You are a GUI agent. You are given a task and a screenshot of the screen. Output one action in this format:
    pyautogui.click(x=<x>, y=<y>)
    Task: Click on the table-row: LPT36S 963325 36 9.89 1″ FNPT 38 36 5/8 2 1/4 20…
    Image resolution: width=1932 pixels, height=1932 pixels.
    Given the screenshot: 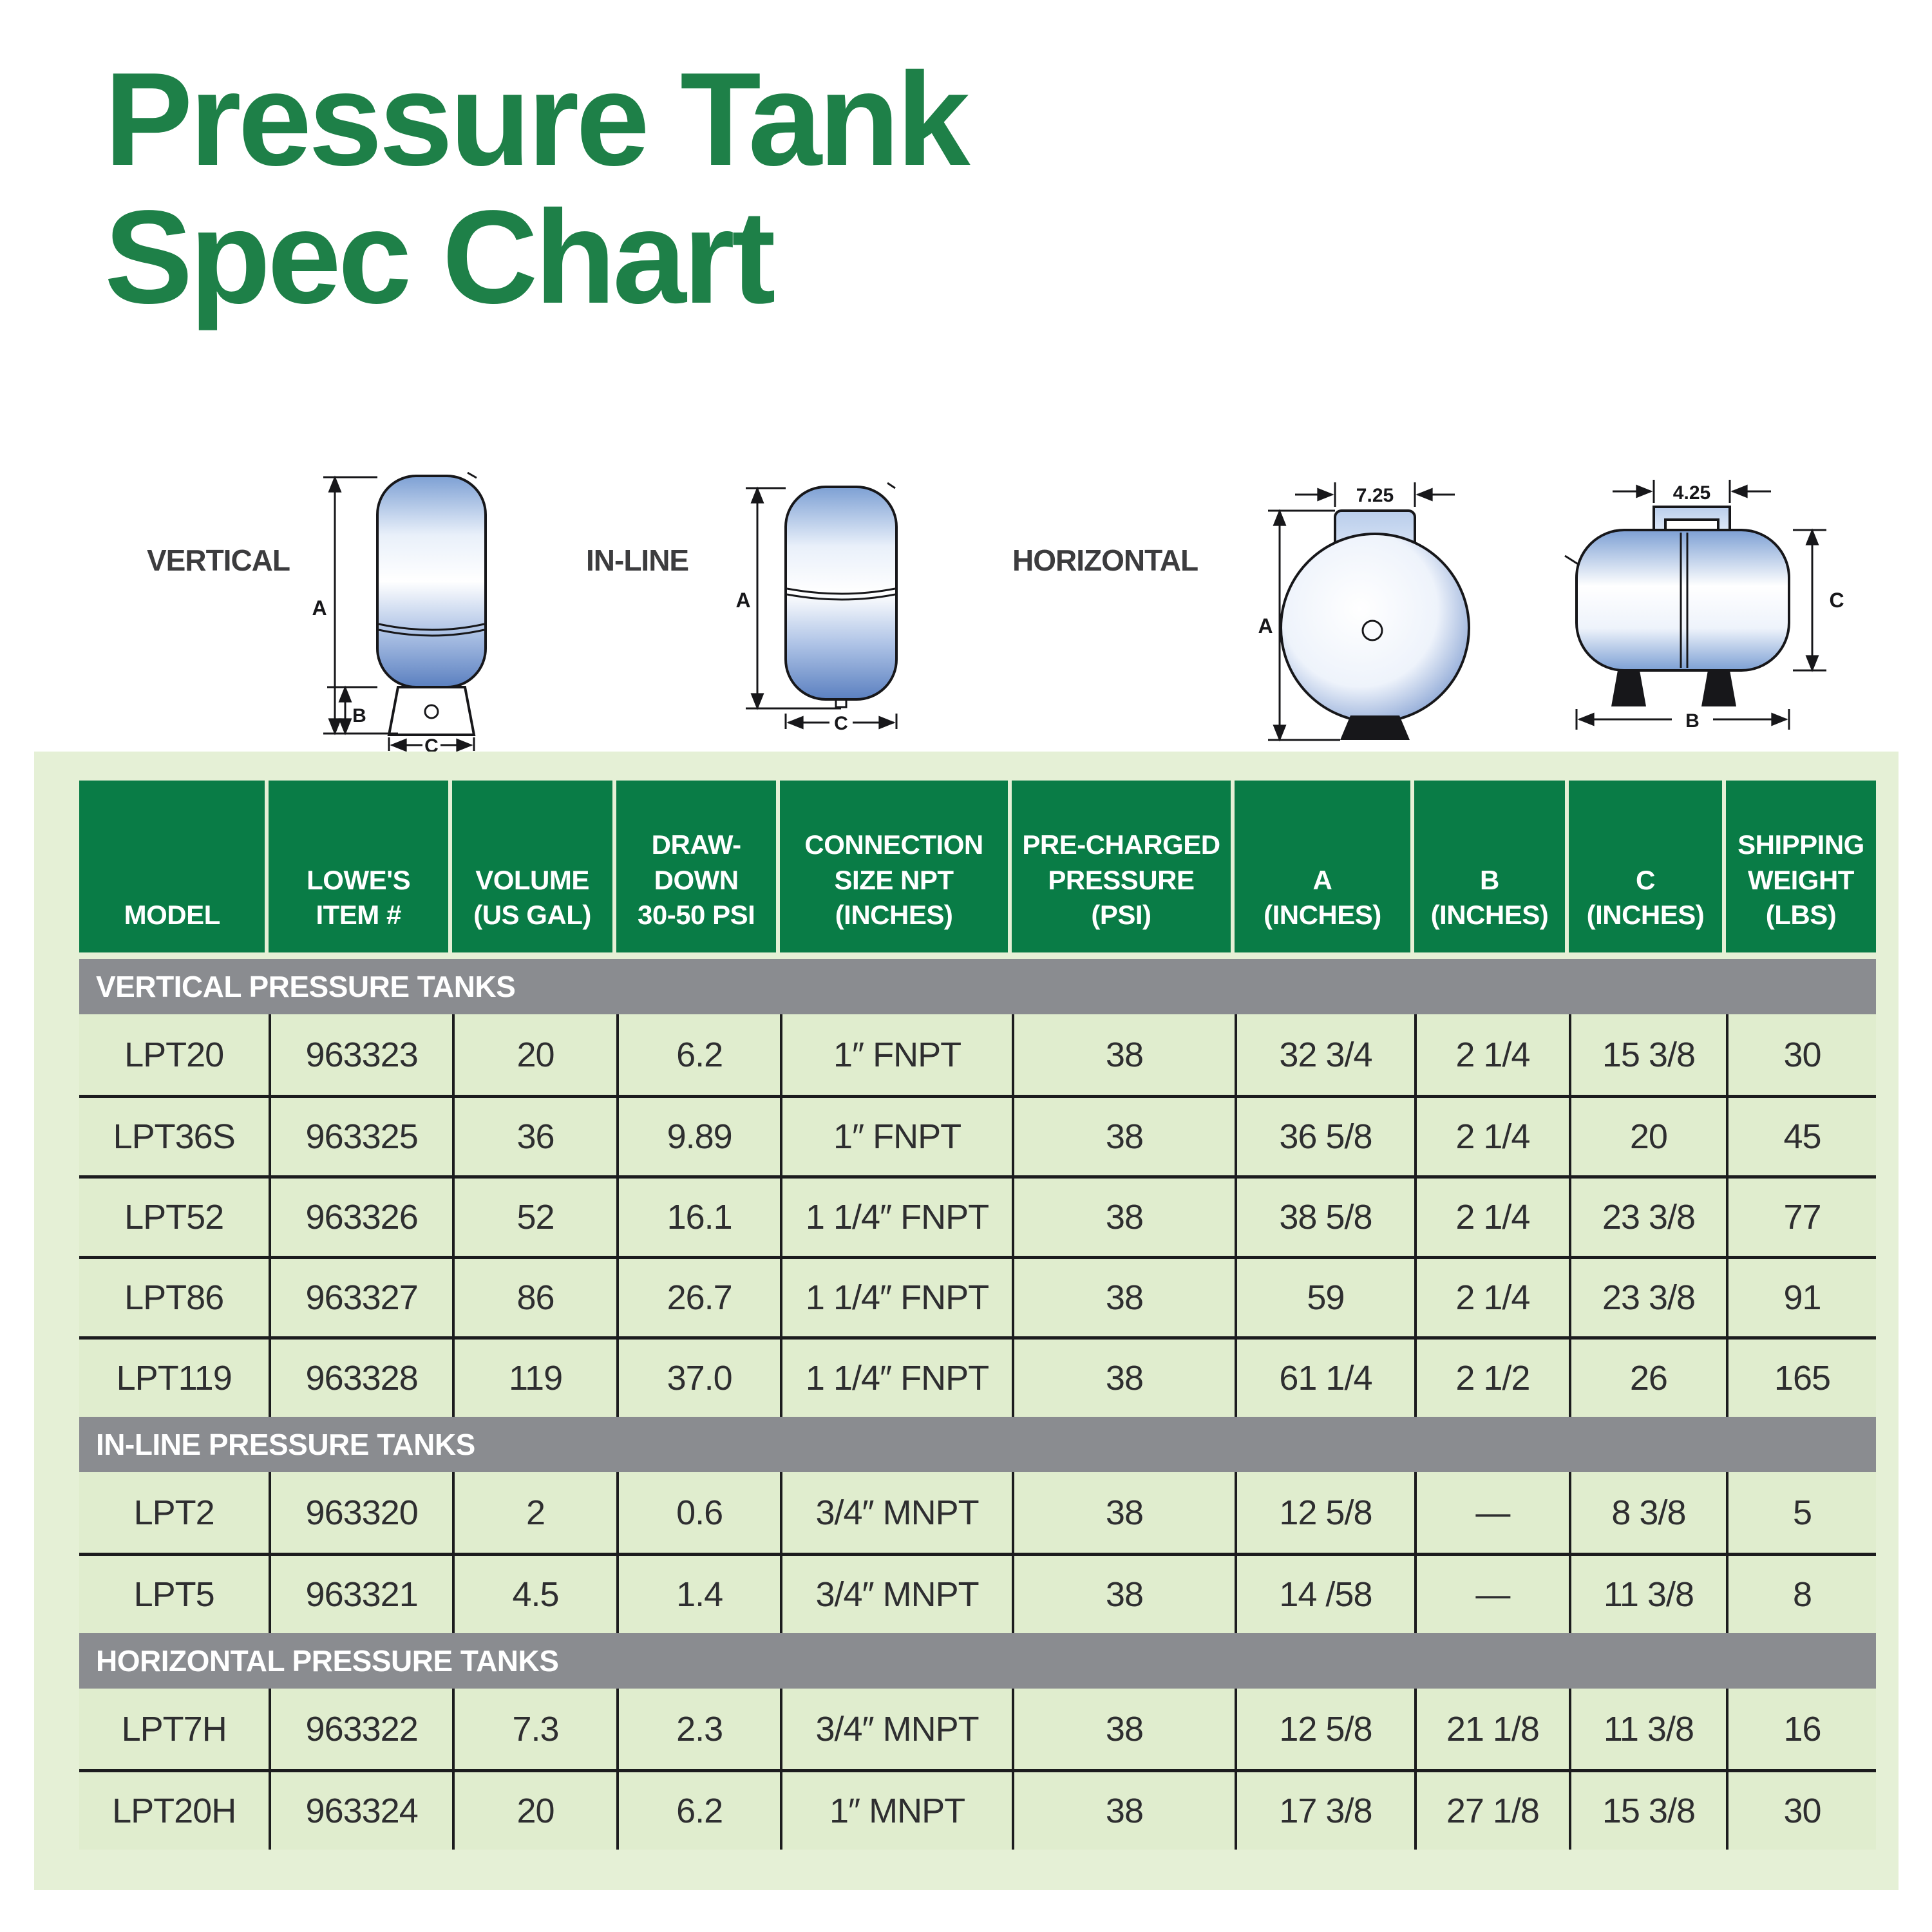 What is the action you would take?
    pyautogui.click(x=977, y=1135)
    